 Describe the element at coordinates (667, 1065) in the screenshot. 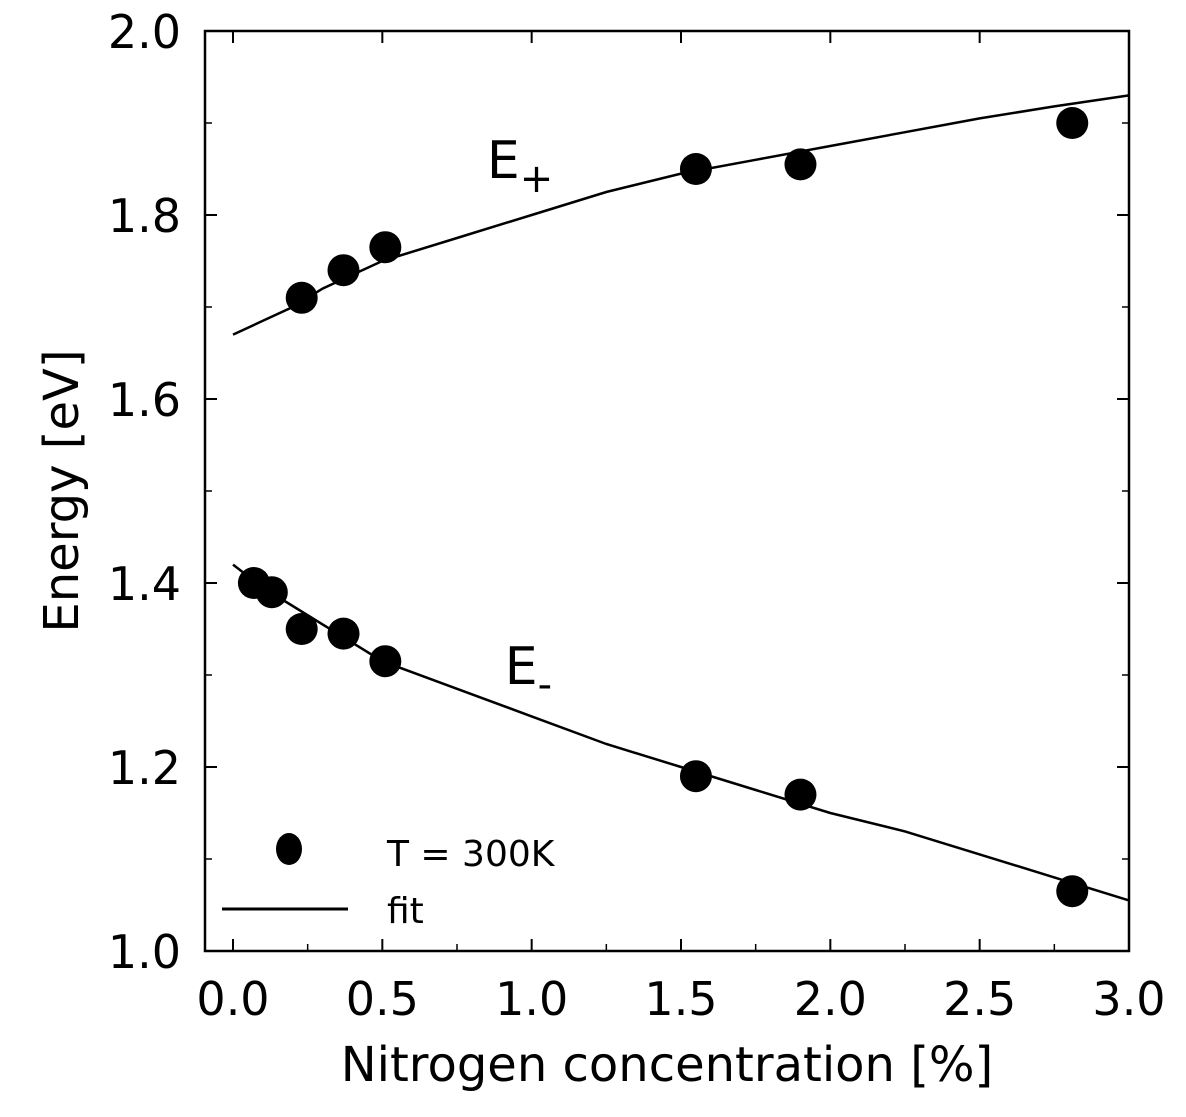

I see `x-axis-label: Nitrogen concentration [%]` at that location.